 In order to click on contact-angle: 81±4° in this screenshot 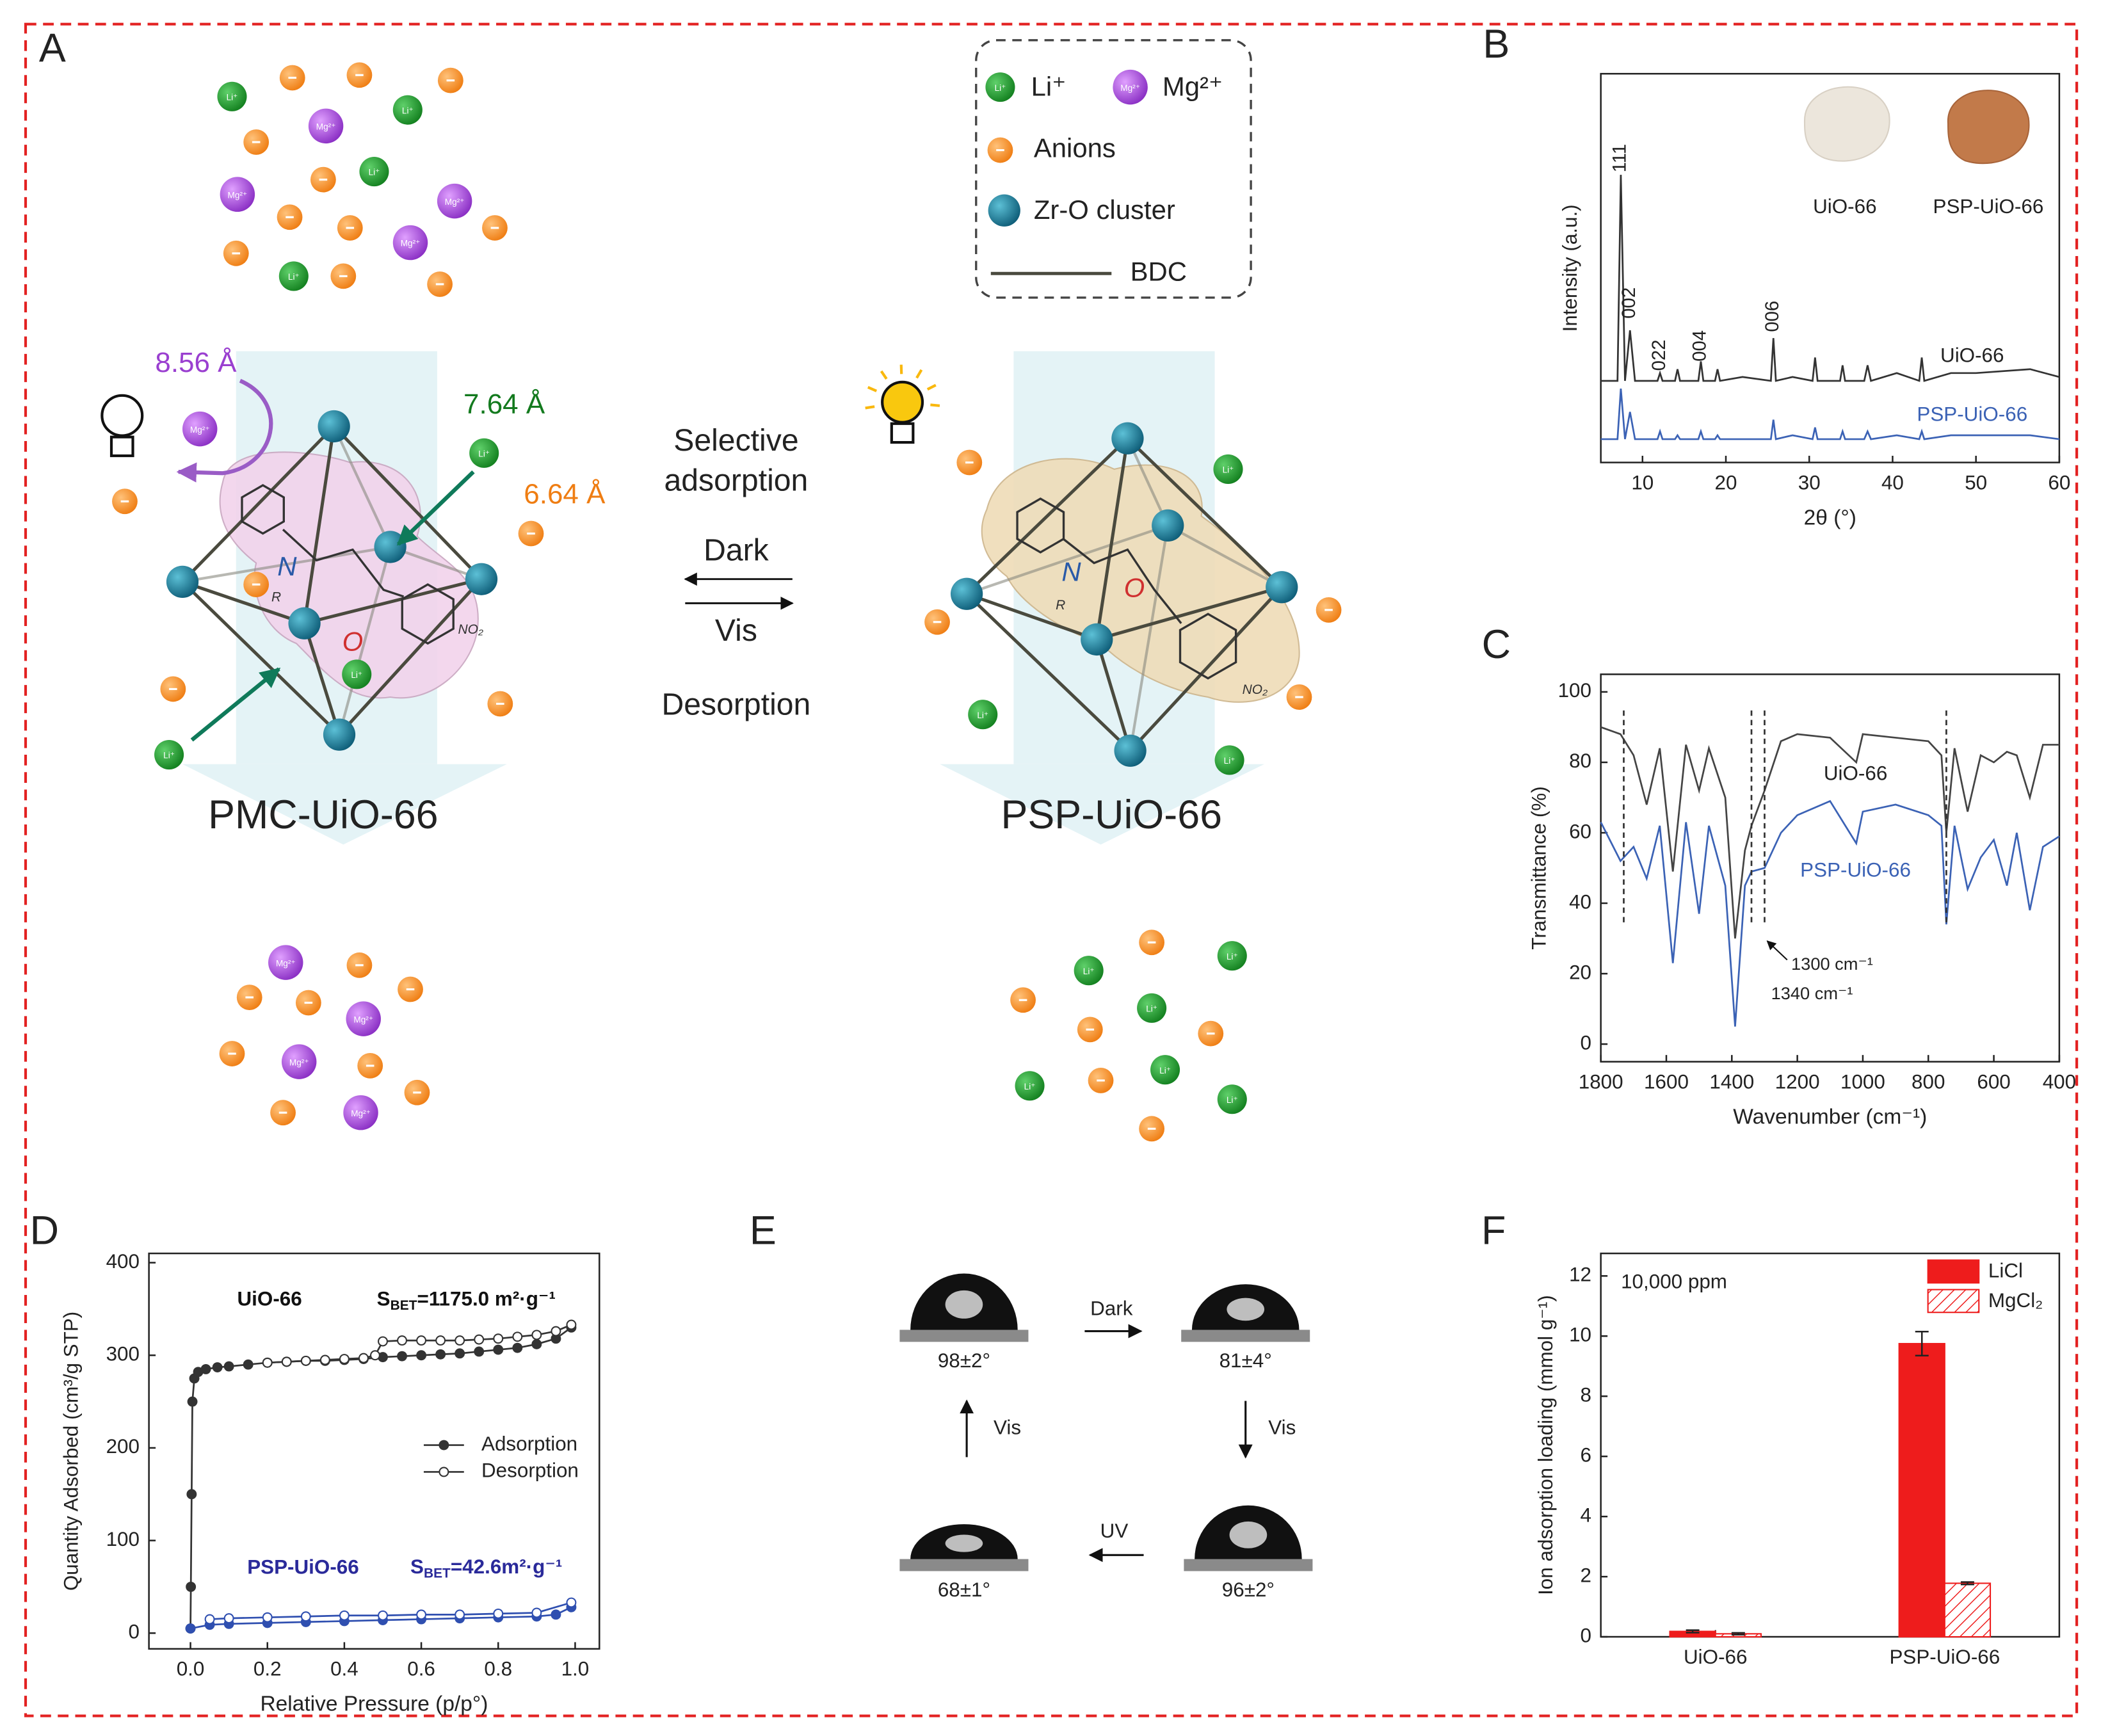, I will do `click(1246, 1361)`.